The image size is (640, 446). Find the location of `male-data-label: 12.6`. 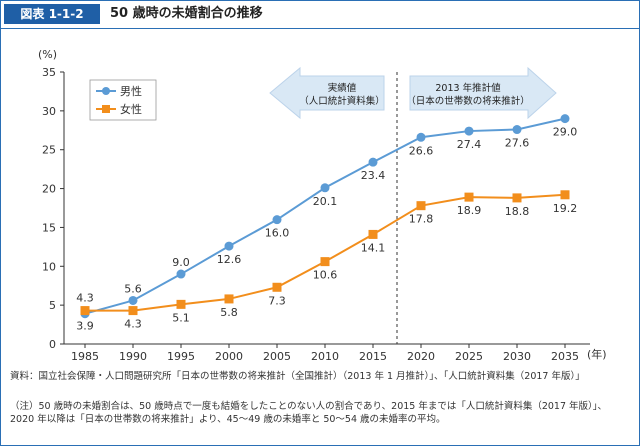

male-data-label: 12.6 is located at coordinates (229, 259).